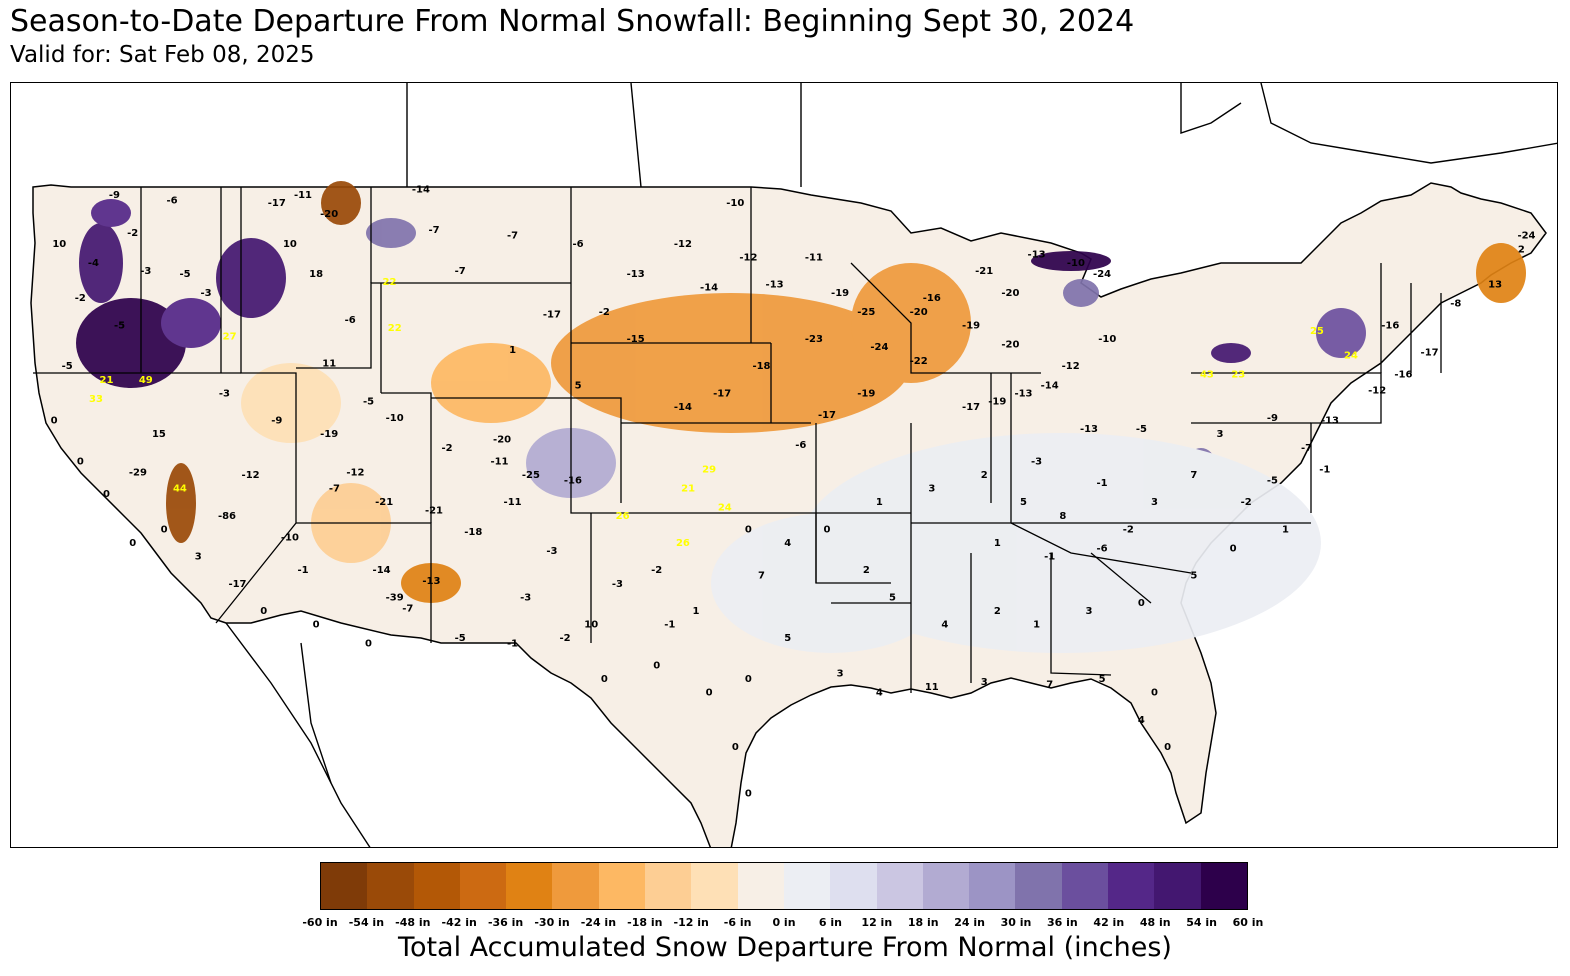  I want to click on colorbar-tick: 12 in, so click(877, 922).